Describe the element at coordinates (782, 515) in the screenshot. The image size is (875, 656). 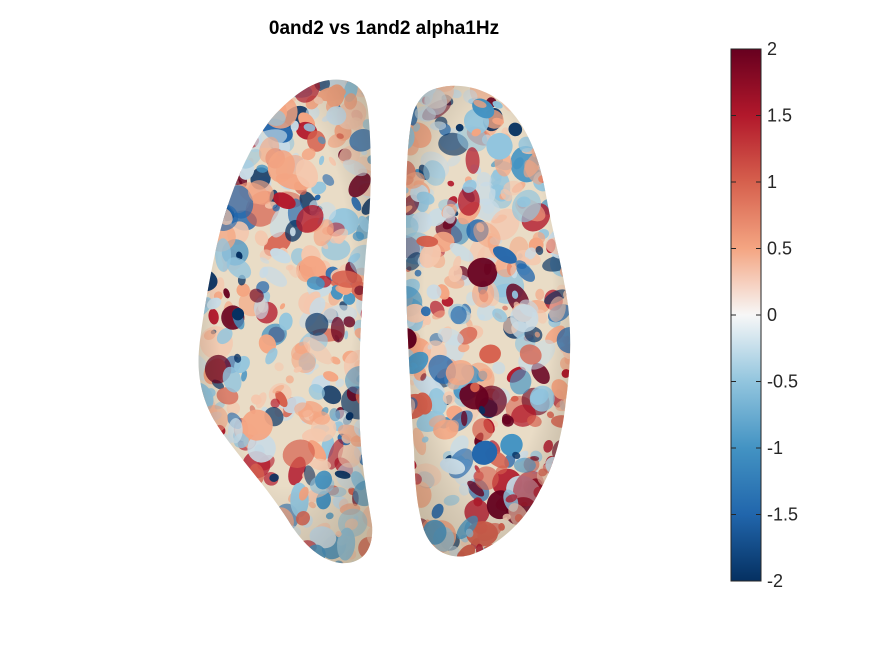
I see `colorbar-tick-label: -1.5` at that location.